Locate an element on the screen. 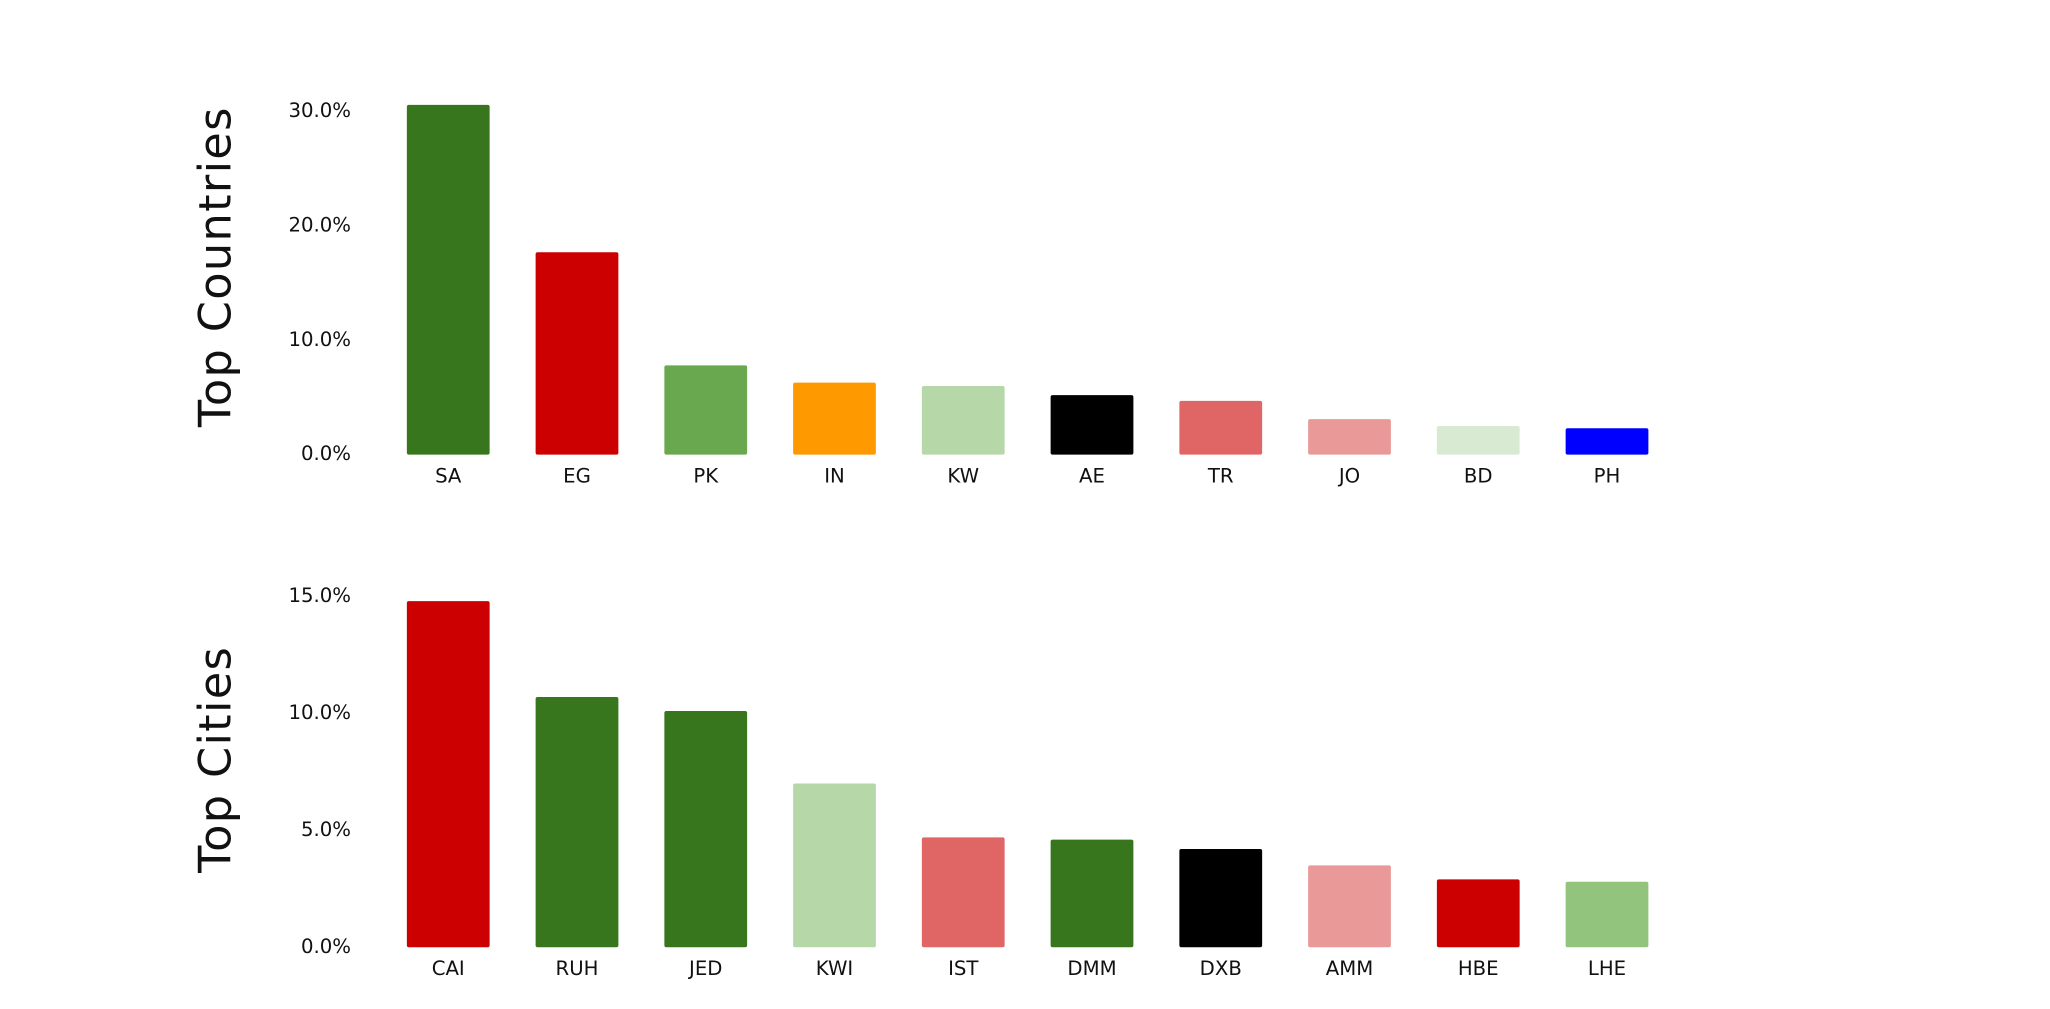 The image size is (2050, 1009). x-tick-label: DXB is located at coordinates (1221, 968).